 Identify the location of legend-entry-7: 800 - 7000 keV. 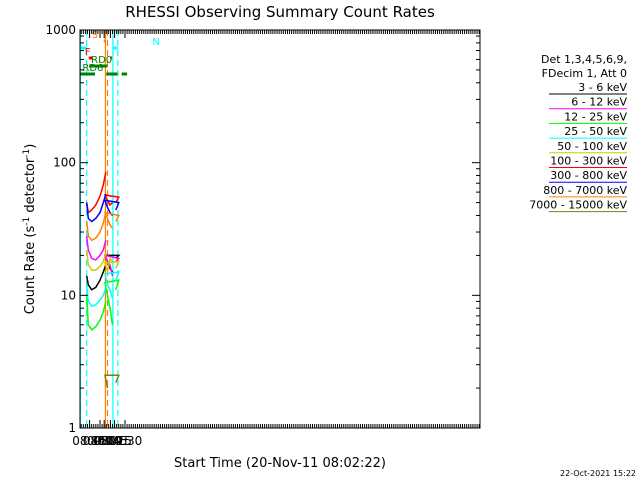
(585, 190).